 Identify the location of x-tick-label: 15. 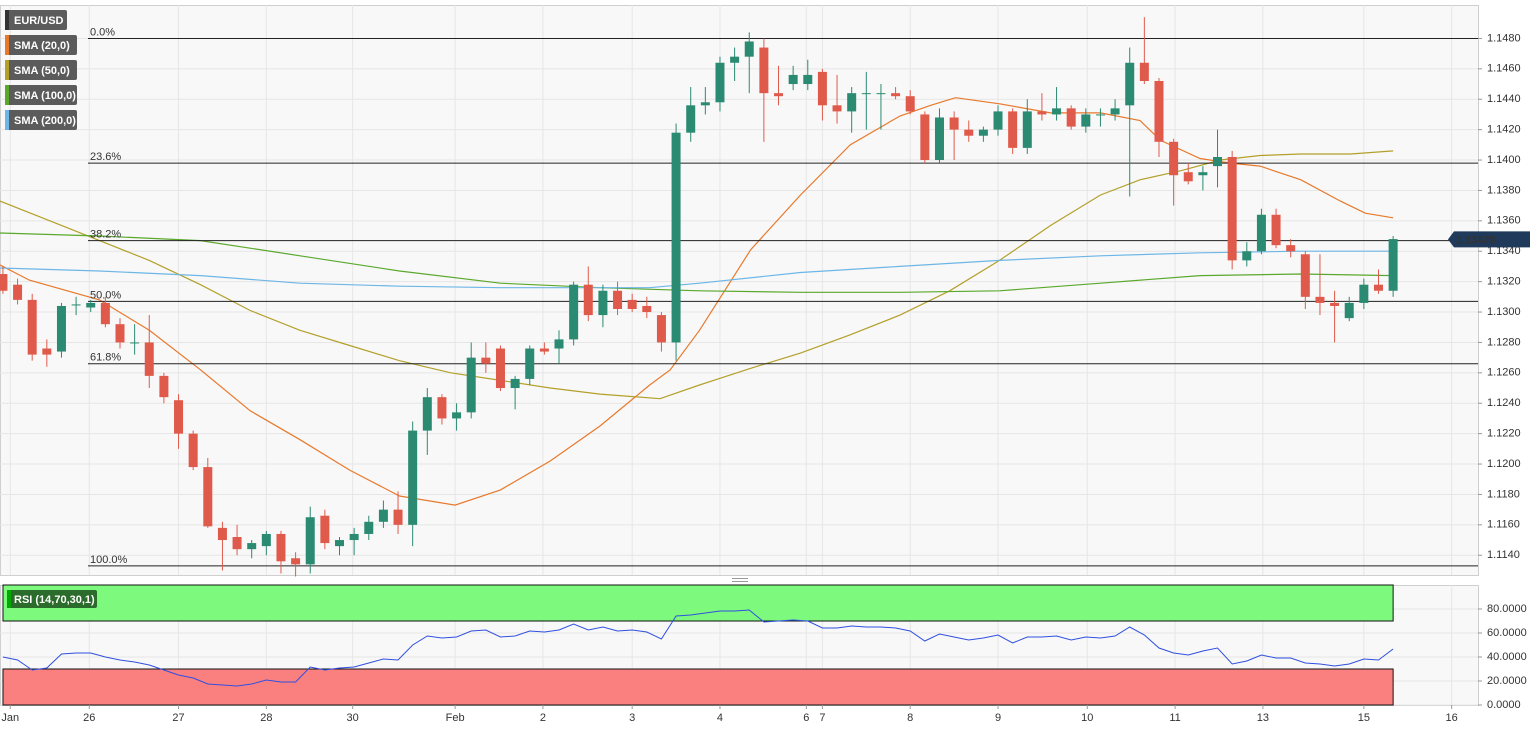
(1364, 718).